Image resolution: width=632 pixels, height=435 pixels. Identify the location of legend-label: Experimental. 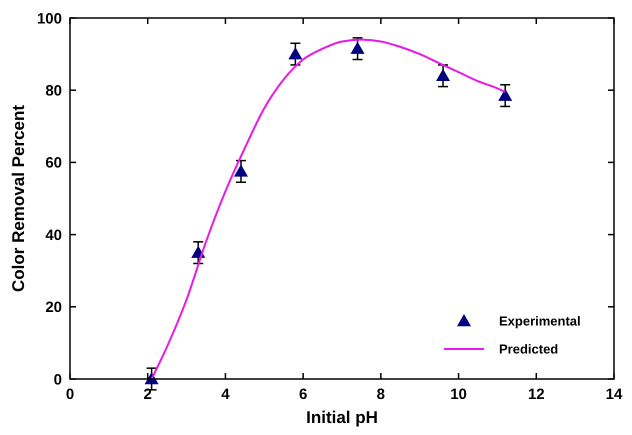
(540, 321).